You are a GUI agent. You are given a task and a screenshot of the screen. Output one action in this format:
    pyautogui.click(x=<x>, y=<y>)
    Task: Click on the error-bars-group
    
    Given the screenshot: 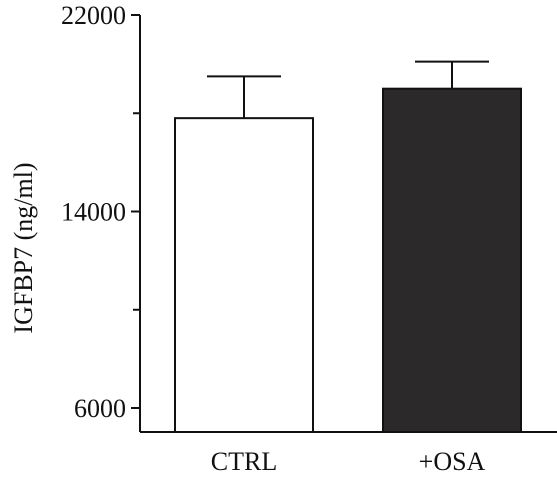 What is the action you would take?
    pyautogui.click(x=348, y=89)
    